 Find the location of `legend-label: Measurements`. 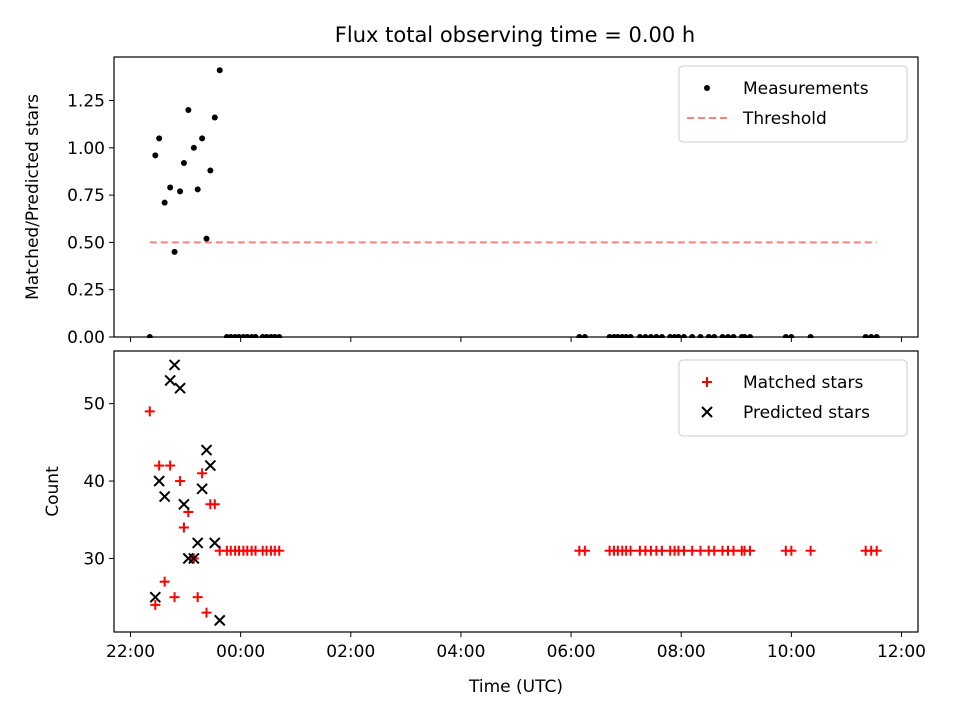

legend-label: Measurements is located at coordinates (806, 89).